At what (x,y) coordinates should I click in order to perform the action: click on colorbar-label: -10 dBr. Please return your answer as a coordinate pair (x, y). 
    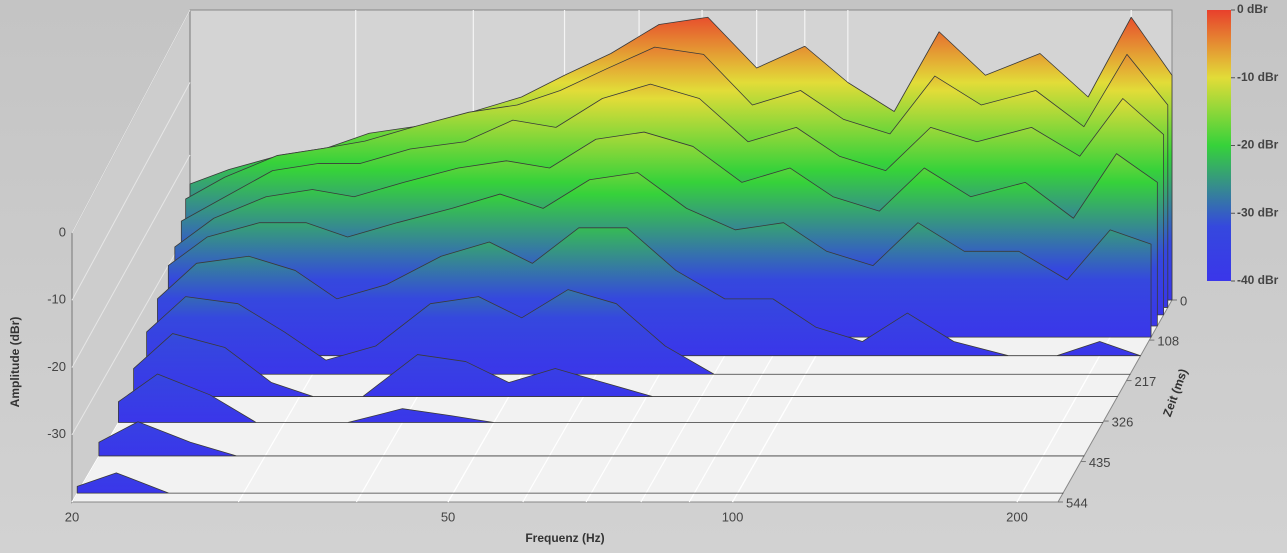
    Looking at the image, I should click on (1258, 77).